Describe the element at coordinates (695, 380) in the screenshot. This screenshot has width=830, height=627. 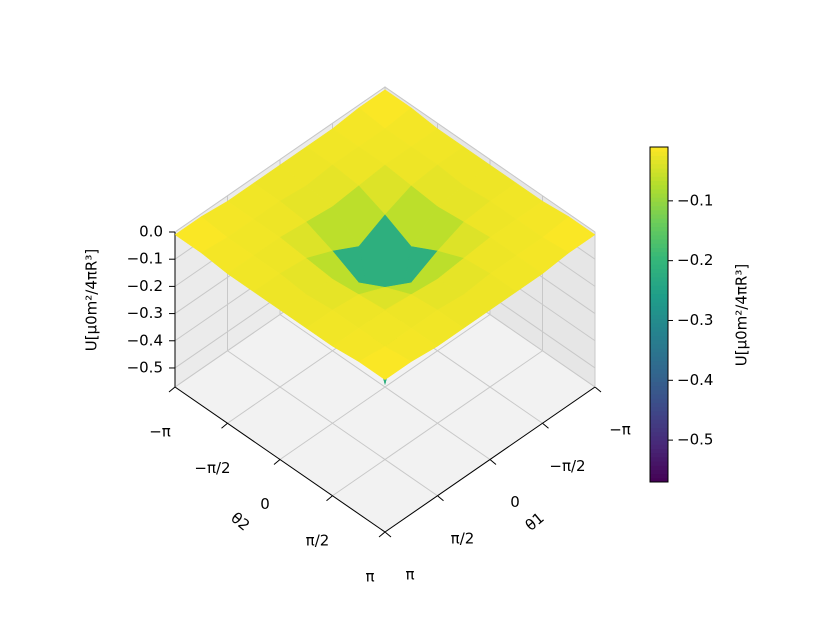
I see `colorbar-tick-label: −0.4` at that location.